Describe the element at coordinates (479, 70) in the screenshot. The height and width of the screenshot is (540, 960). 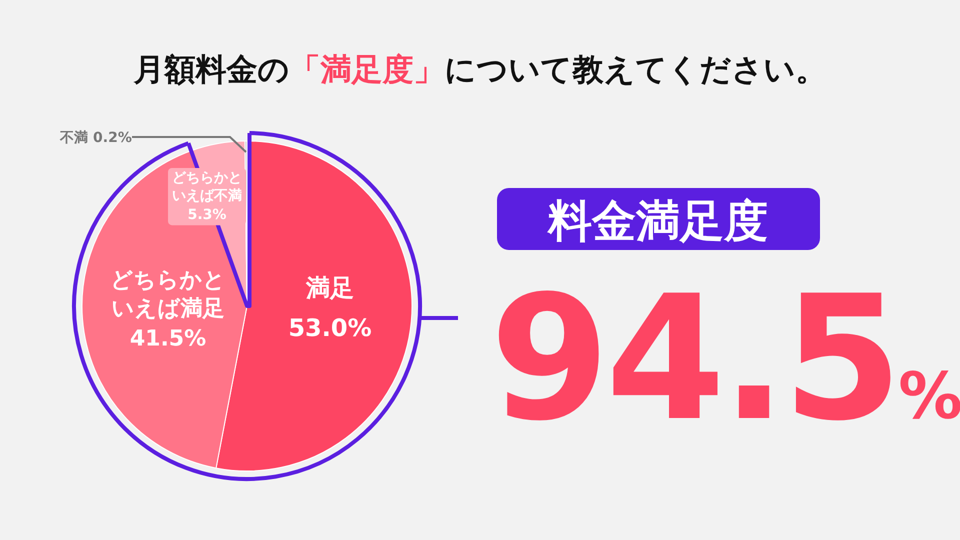
I see `text: 月額料金の「満足度」について教えてください。` at that location.